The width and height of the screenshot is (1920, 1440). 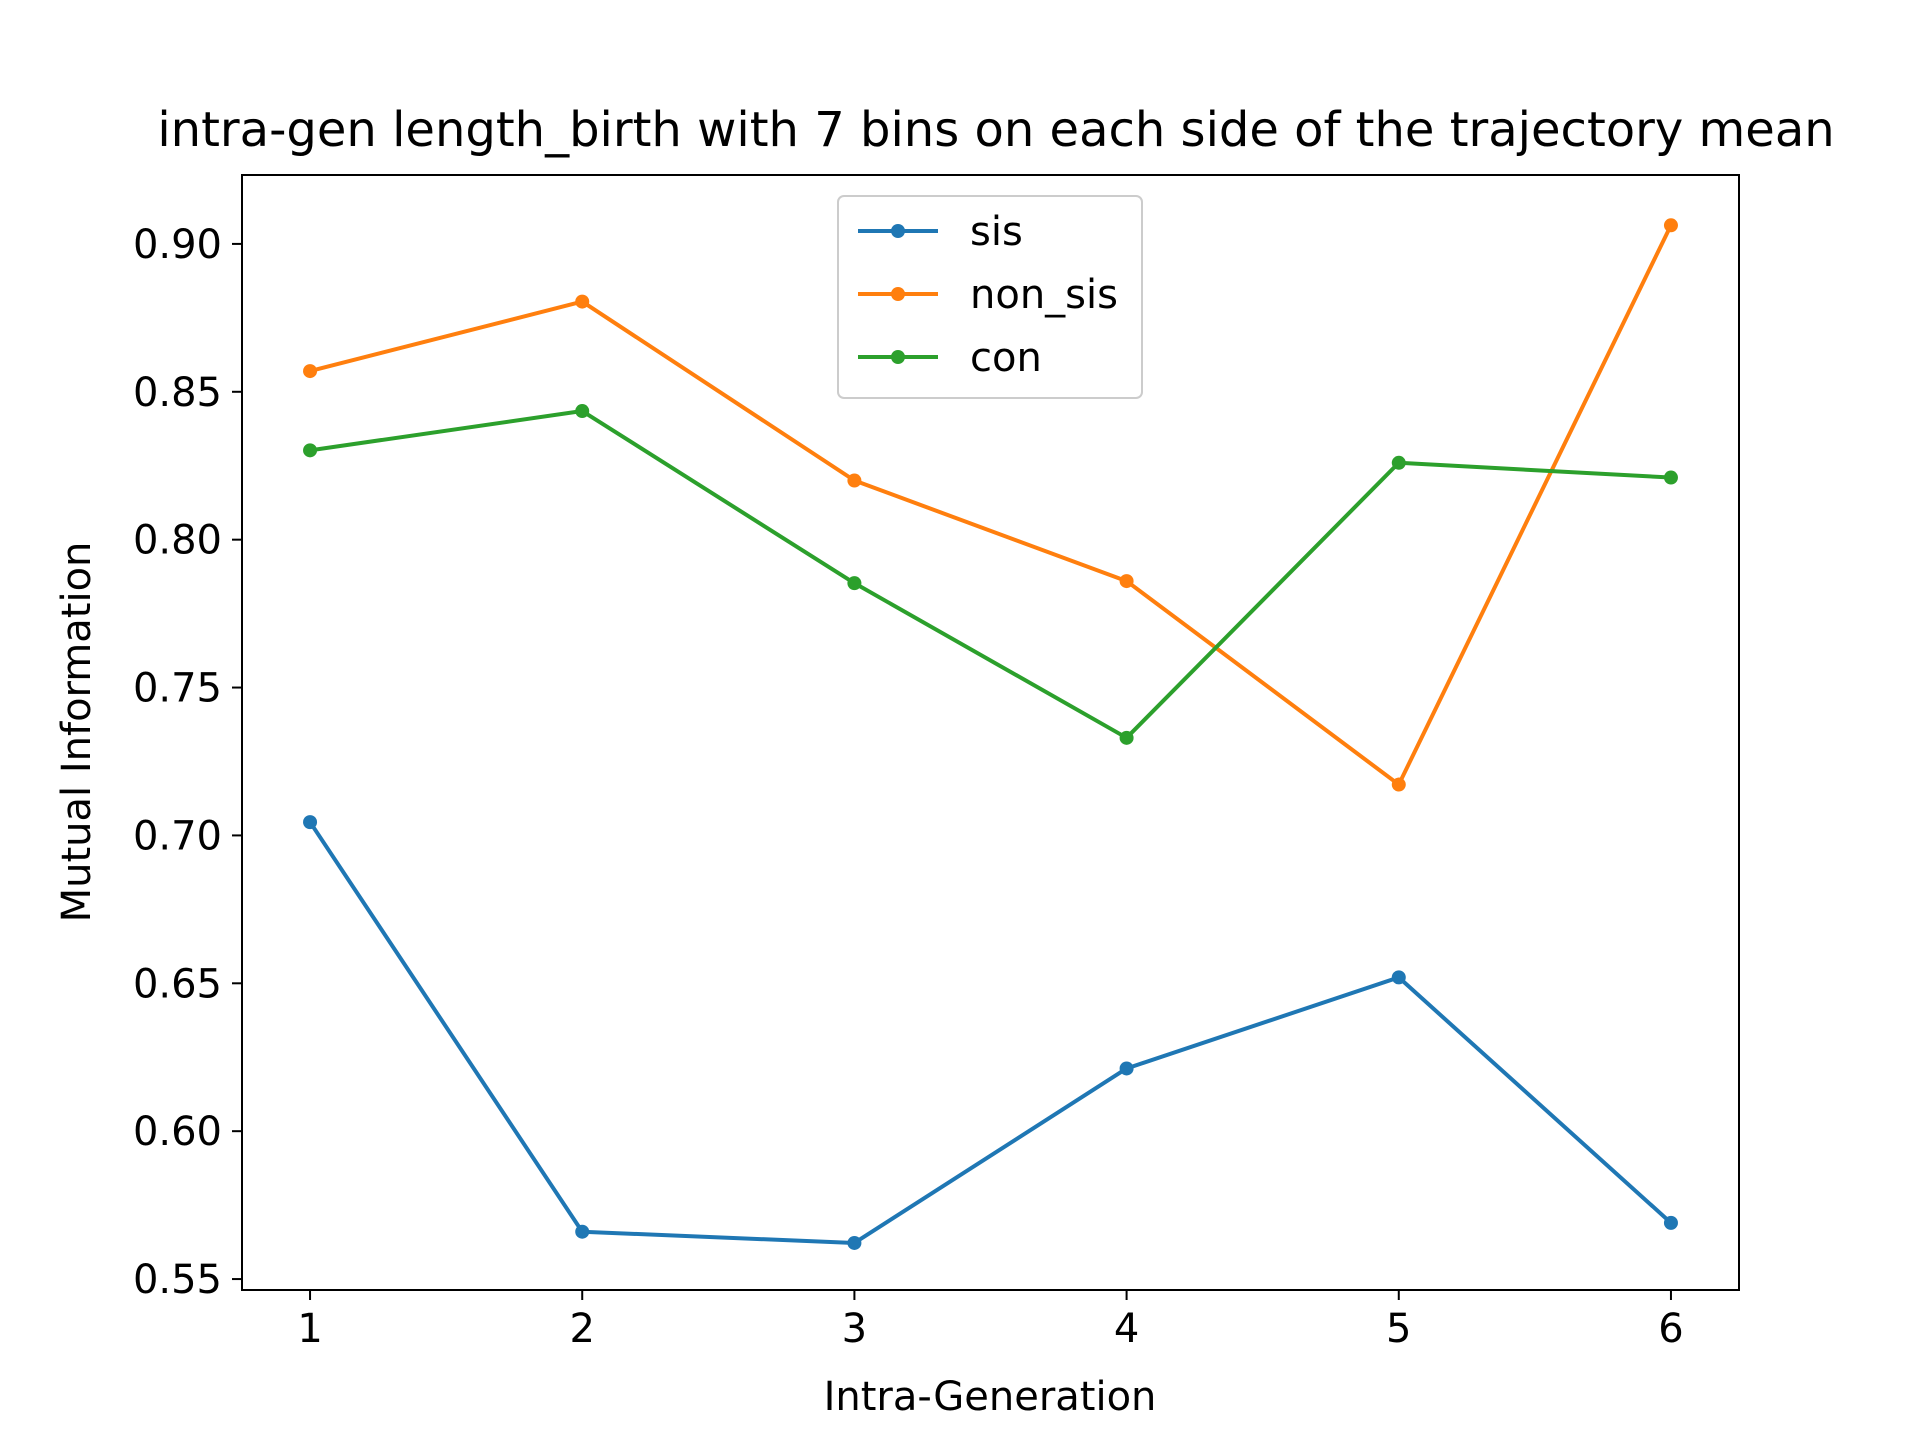 What do you see at coordinates (309, 1329) in the screenshot?
I see `x-tick-label: 1` at bounding box center [309, 1329].